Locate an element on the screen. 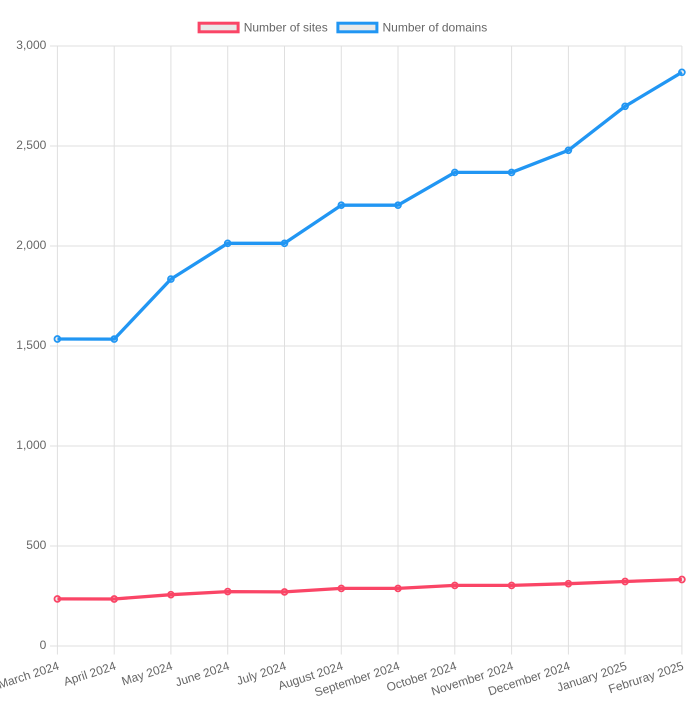 This screenshot has width=699, height=710. svg-text: Number of sites is located at coordinates (286, 27).